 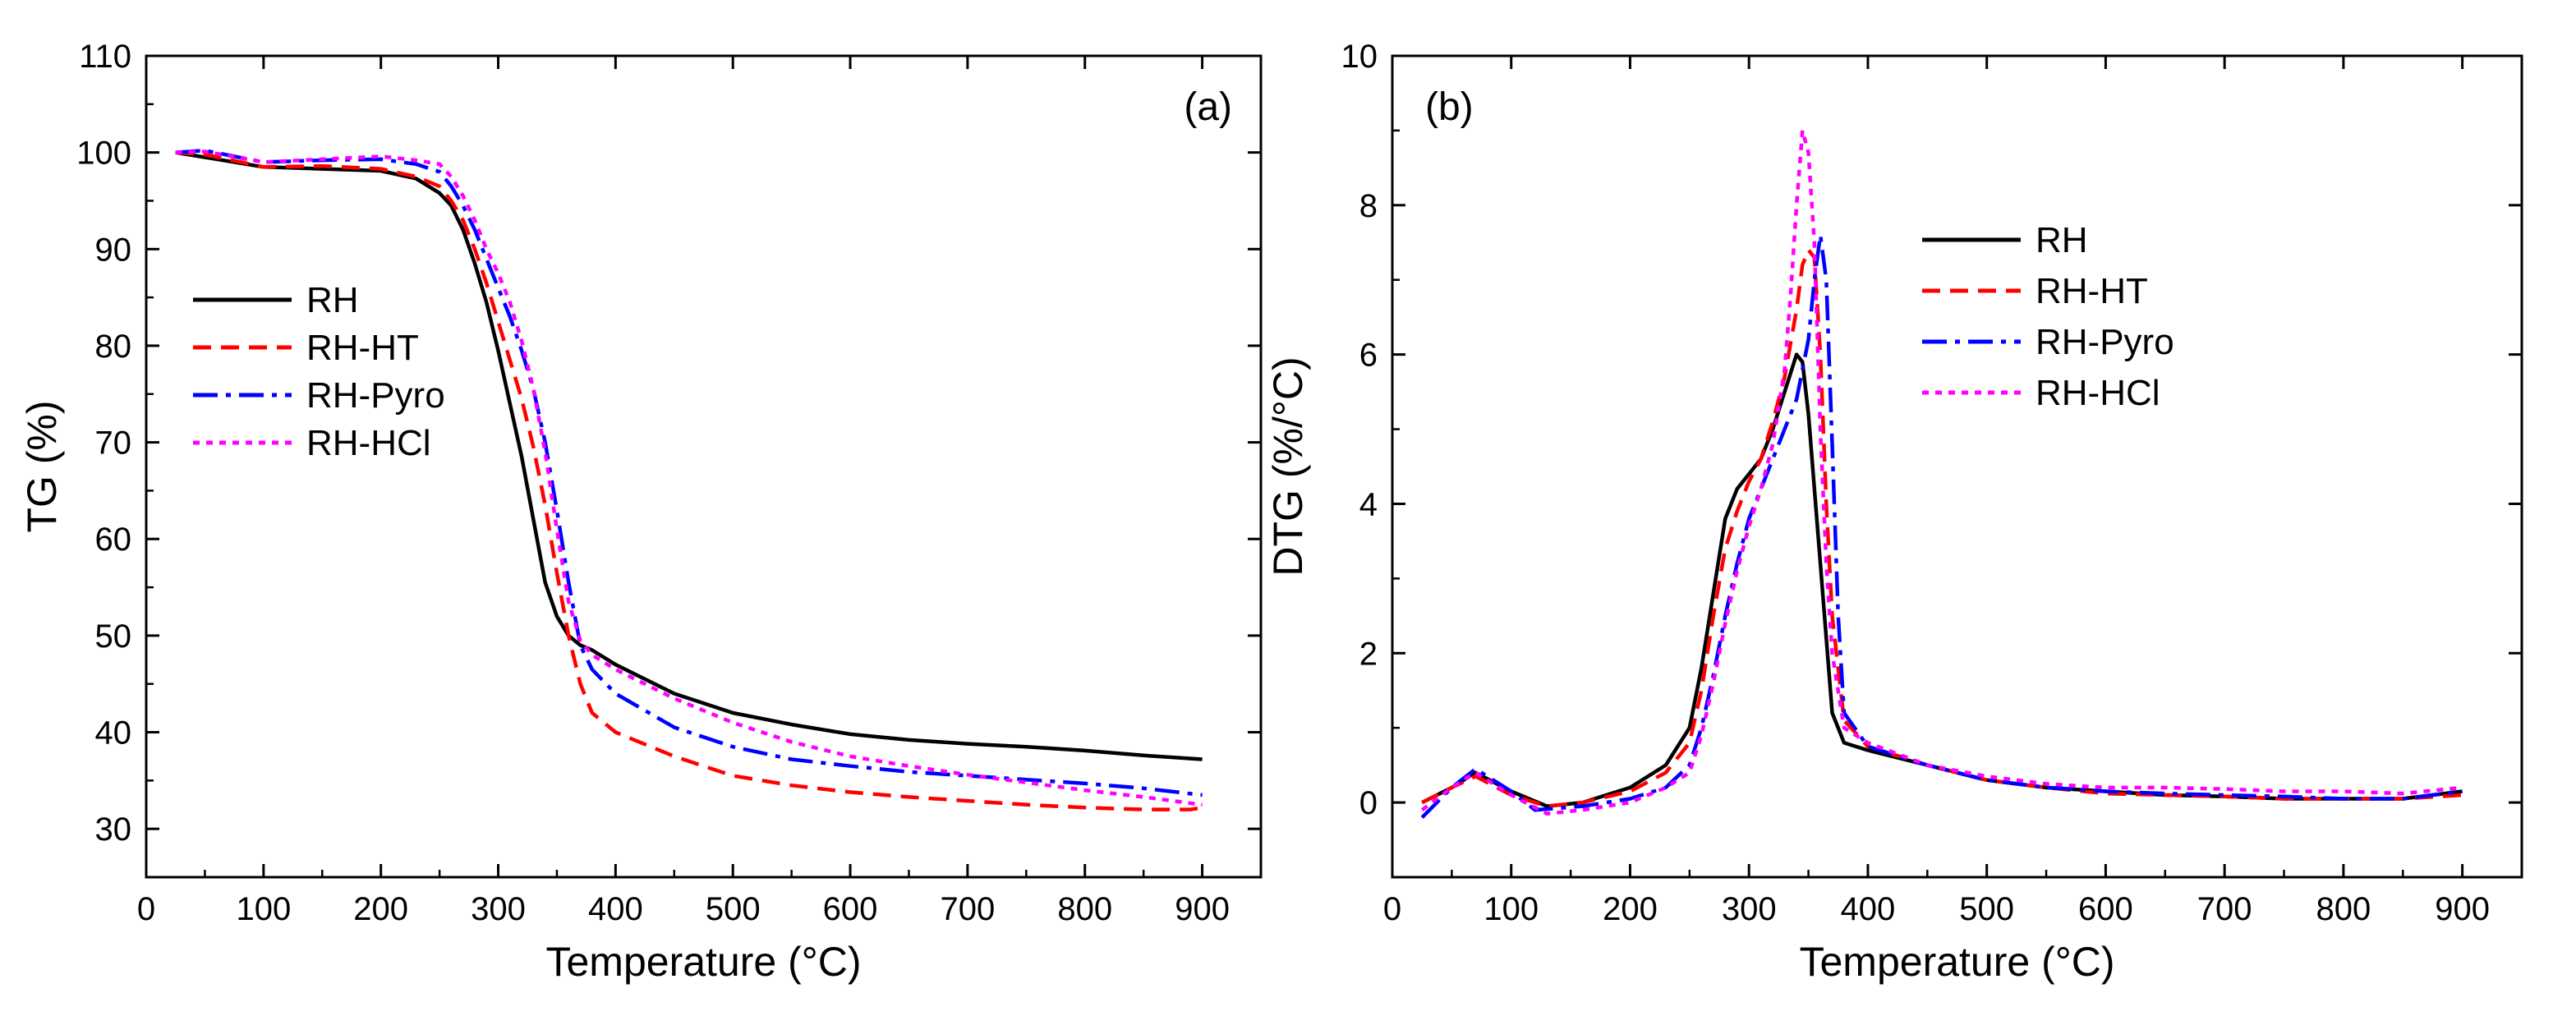 I want to click on y-tick-label: 10, so click(x=1359, y=57).